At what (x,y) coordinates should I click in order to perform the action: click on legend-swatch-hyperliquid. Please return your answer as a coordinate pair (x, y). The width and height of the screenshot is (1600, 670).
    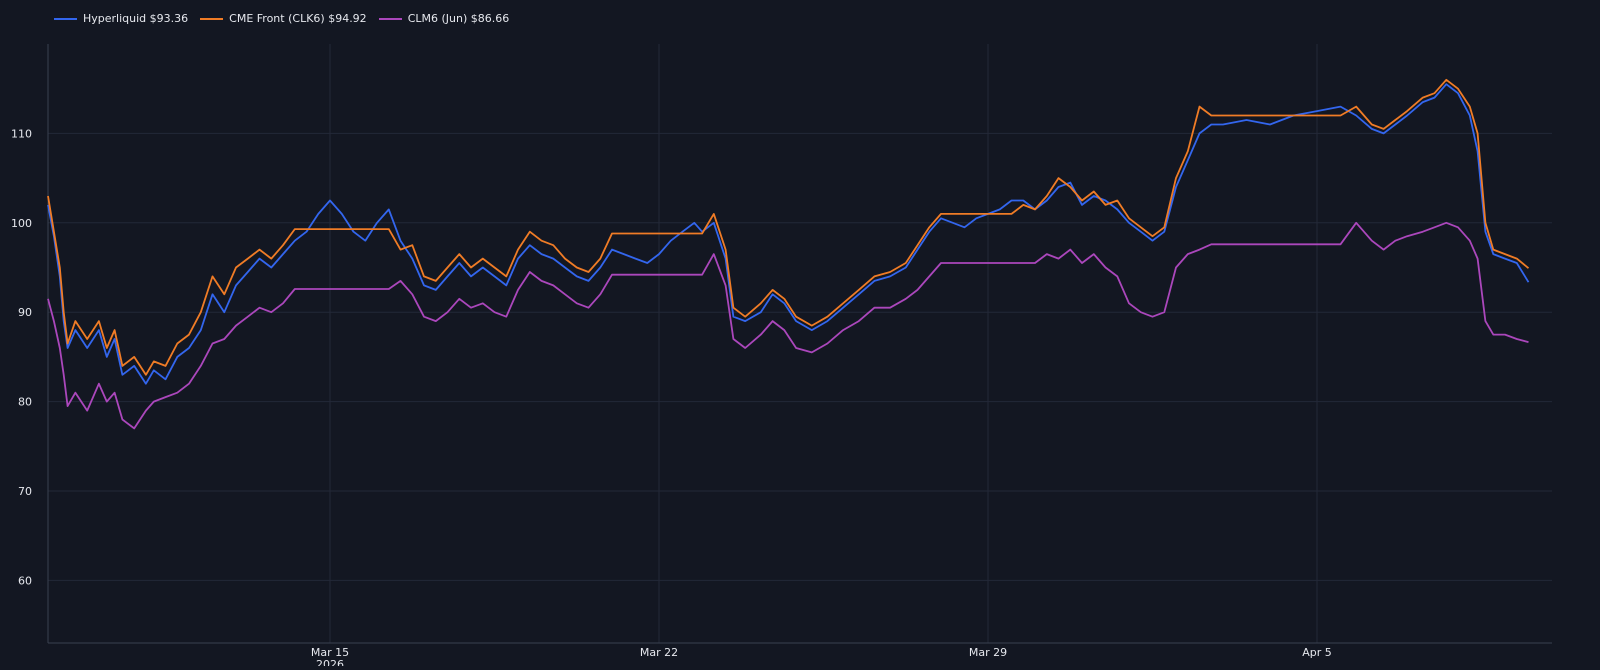
    Looking at the image, I should click on (65, 18).